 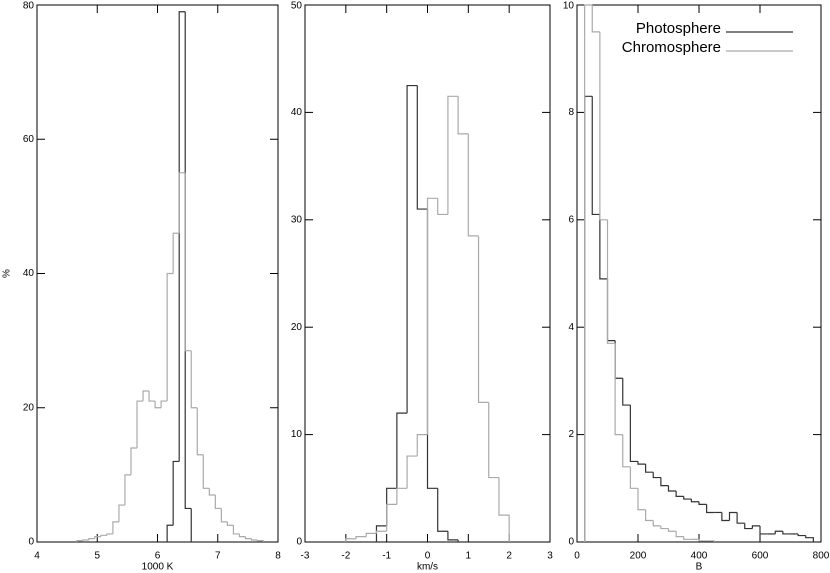 What do you see at coordinates (699, 556) in the screenshot?
I see `x-tick-label: 400` at bounding box center [699, 556].